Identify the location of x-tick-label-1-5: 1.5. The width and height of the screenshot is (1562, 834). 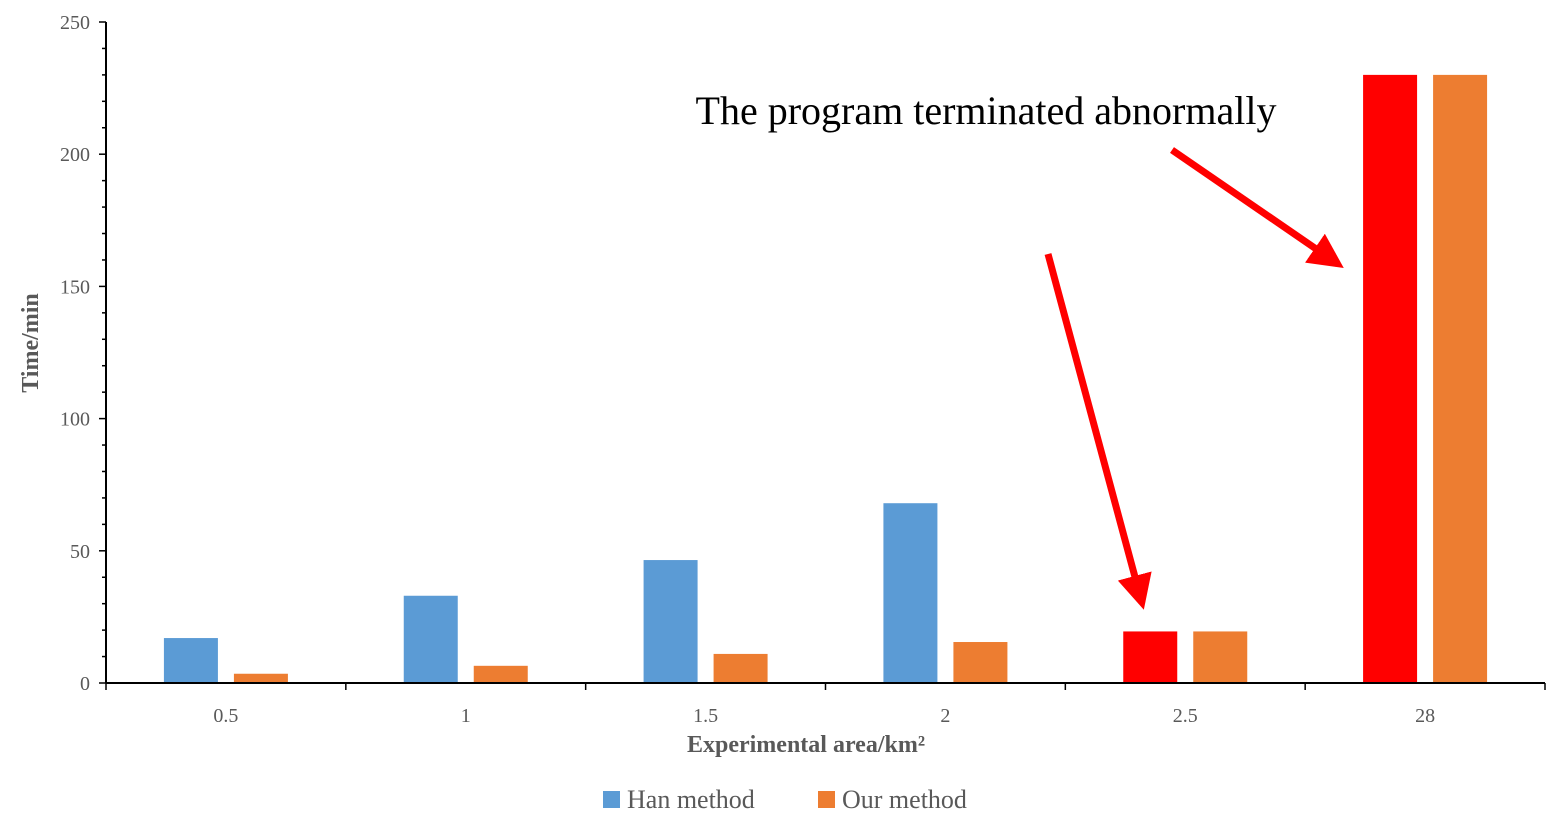
(705, 716).